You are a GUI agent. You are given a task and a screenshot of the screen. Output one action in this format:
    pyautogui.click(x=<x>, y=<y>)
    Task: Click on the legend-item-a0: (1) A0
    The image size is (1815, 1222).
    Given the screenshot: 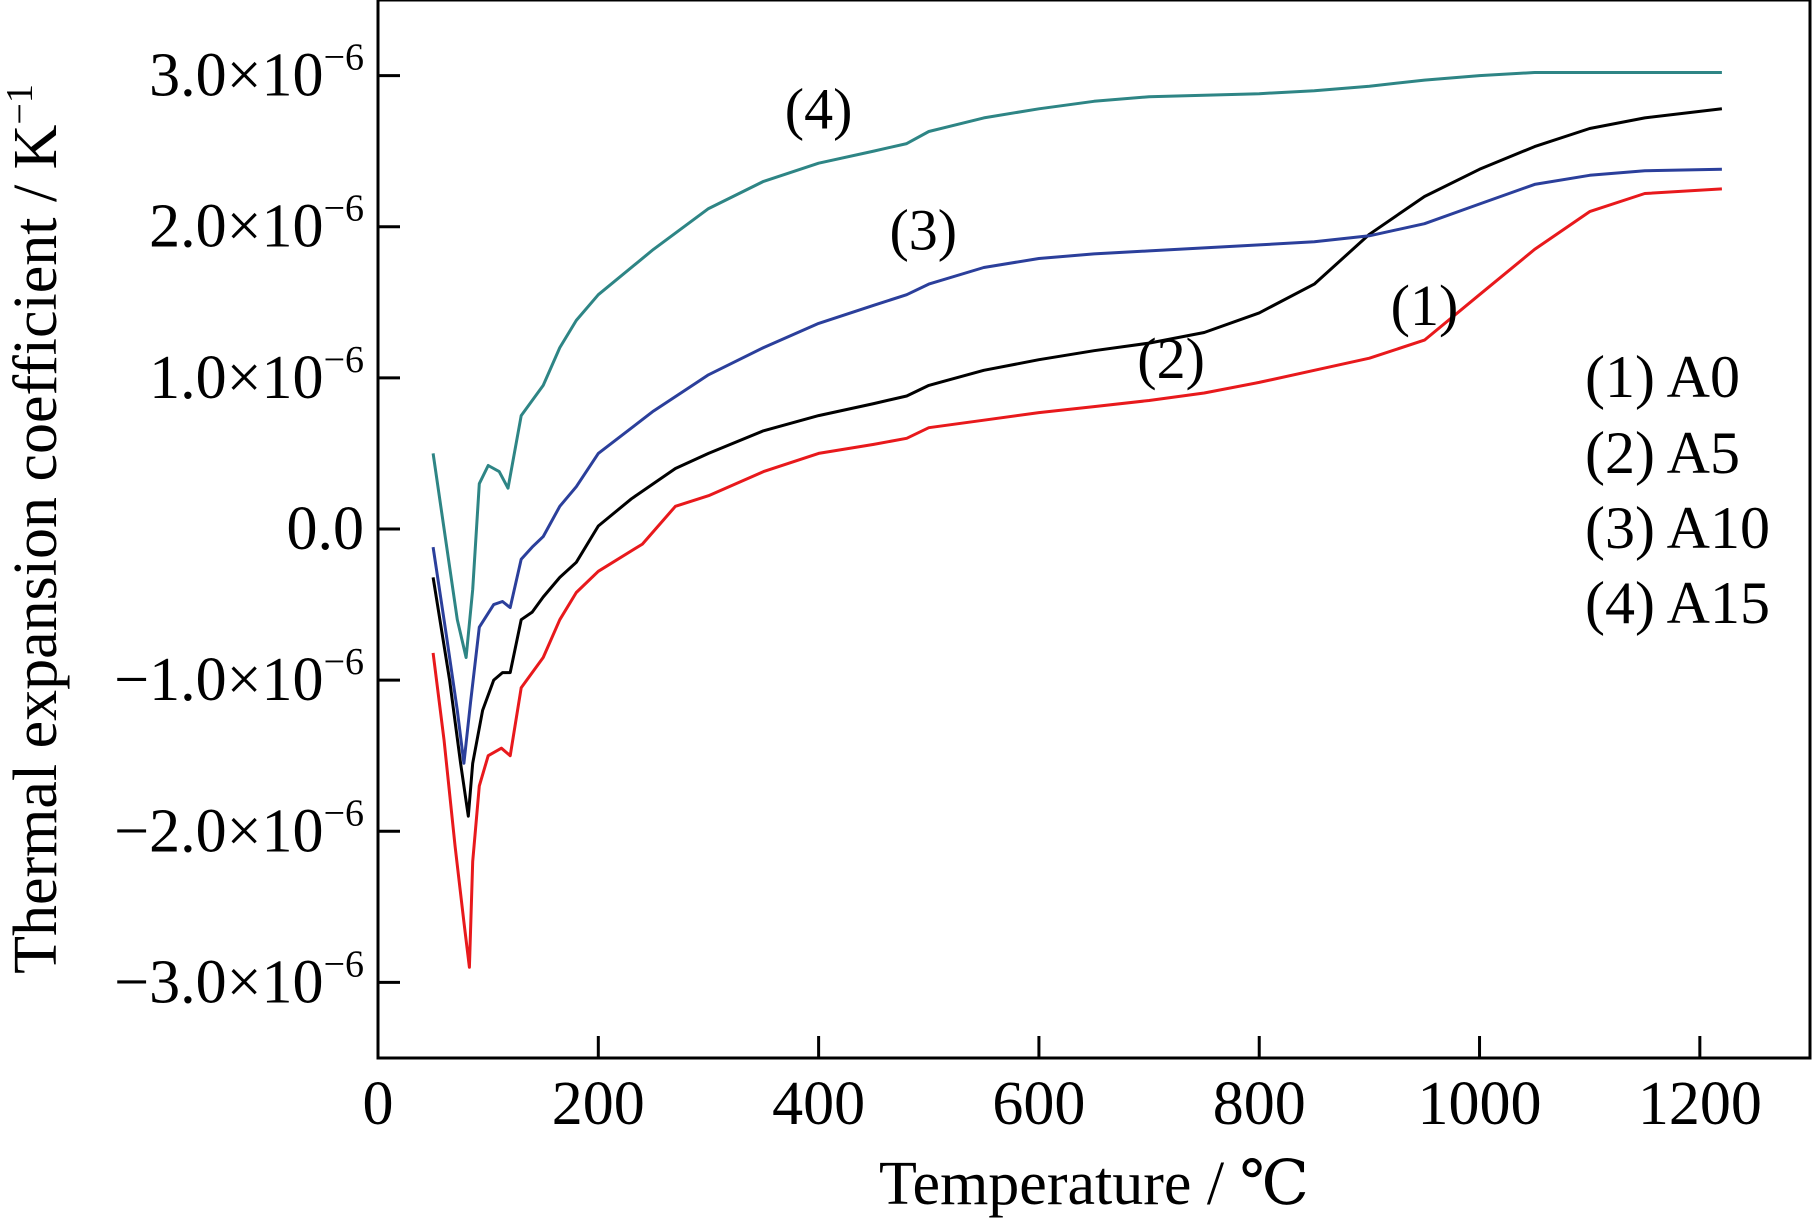 What is the action you would take?
    pyautogui.click(x=1662, y=377)
    